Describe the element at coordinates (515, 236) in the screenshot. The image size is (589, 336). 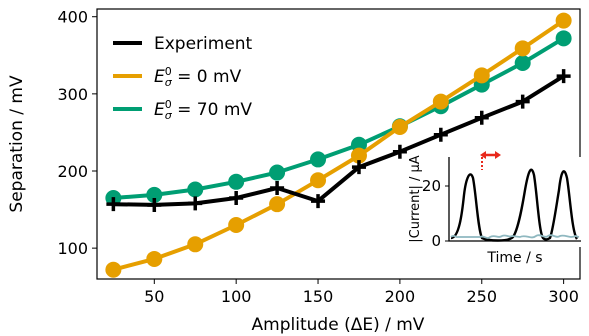
I see `inset-baseline-trace` at that location.